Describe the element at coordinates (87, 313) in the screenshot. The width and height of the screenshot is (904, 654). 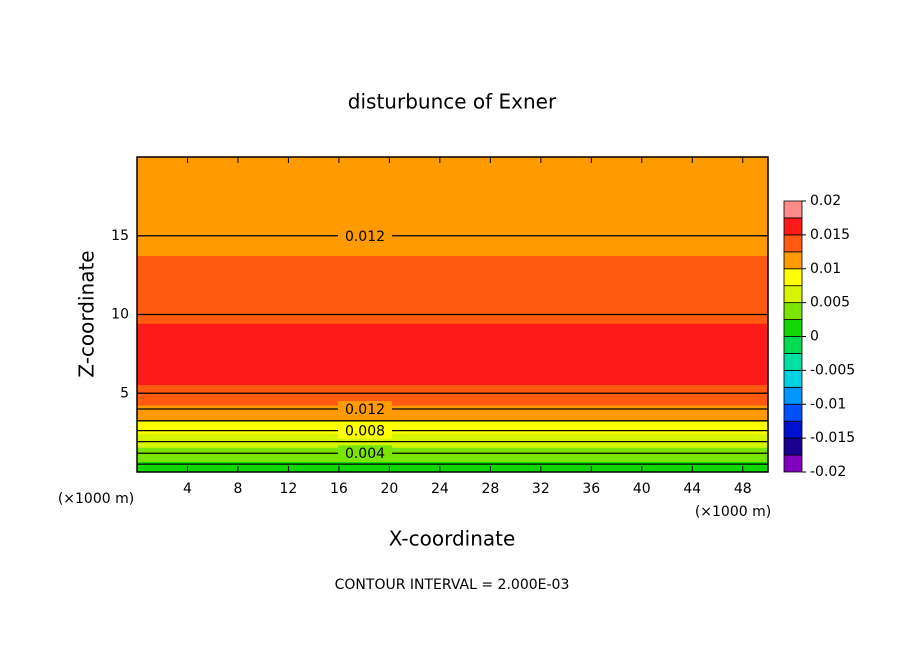
I see `y-axis-label: Z-coordinate` at that location.